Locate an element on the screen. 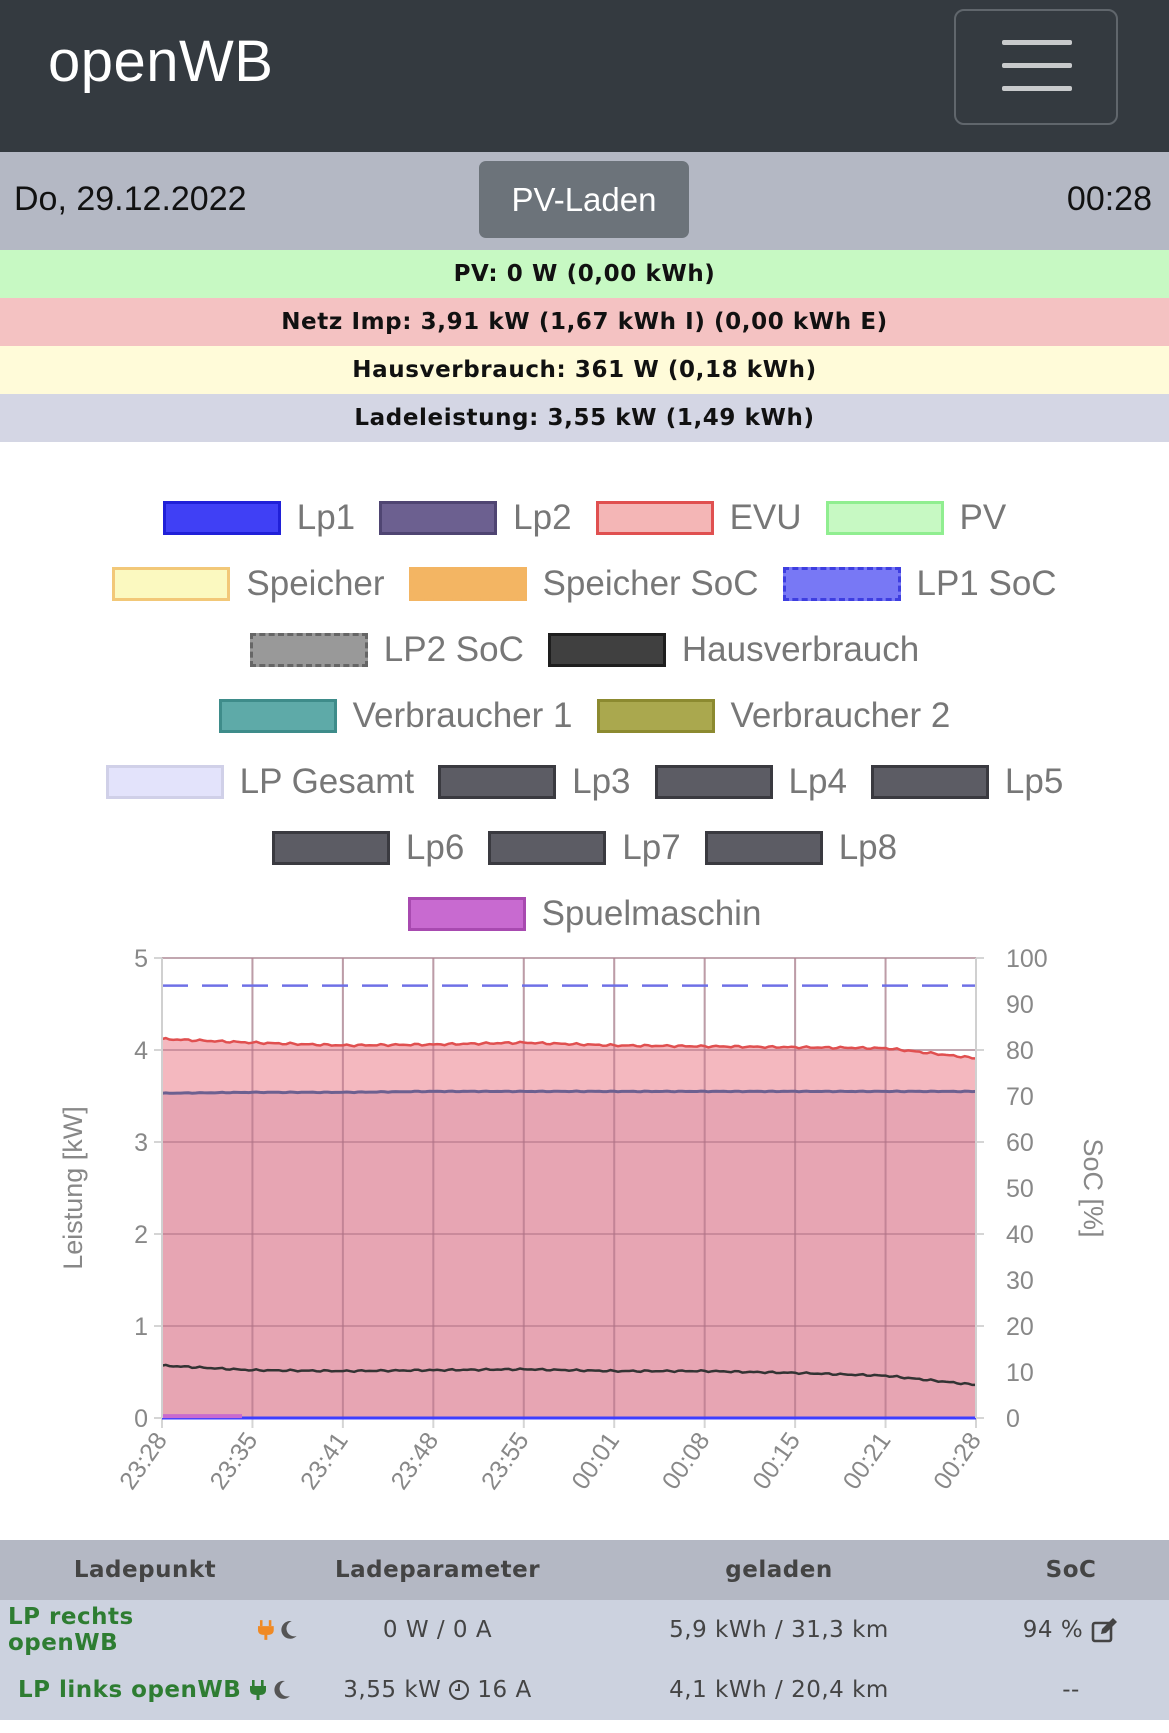 Image resolution: width=1169 pixels, height=1733 pixels. legend-label: Verbraucher 1 is located at coordinates (462, 715).